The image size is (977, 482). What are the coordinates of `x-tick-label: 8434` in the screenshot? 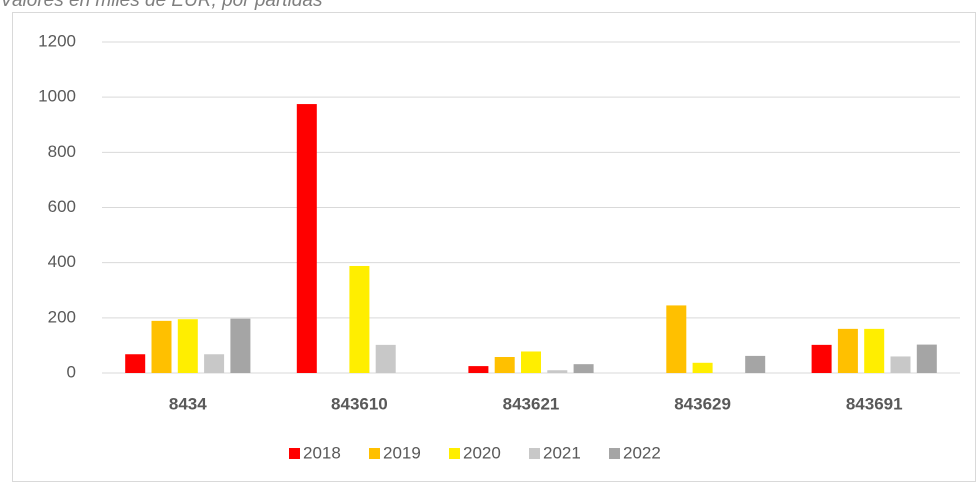 It's located at (188, 403).